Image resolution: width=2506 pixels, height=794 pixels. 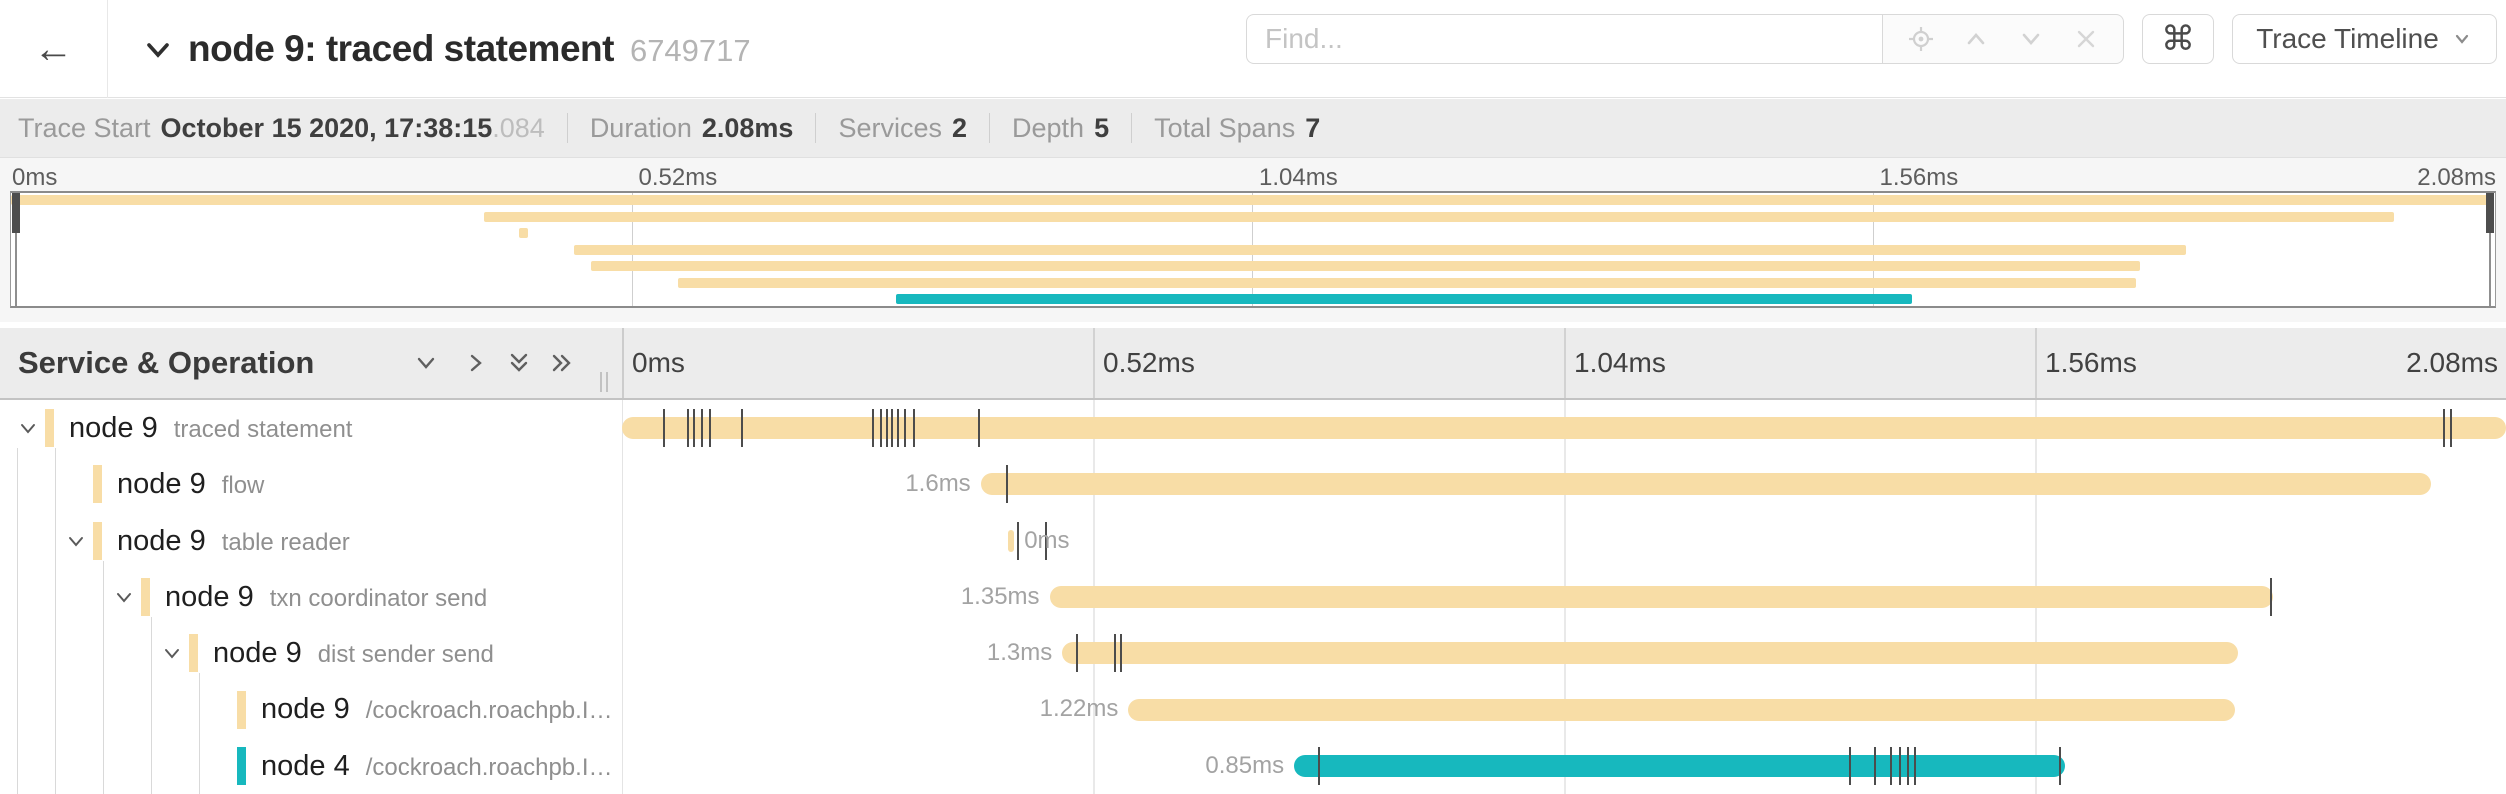 What do you see at coordinates (2031, 39) in the screenshot?
I see `next-result-icon` at bounding box center [2031, 39].